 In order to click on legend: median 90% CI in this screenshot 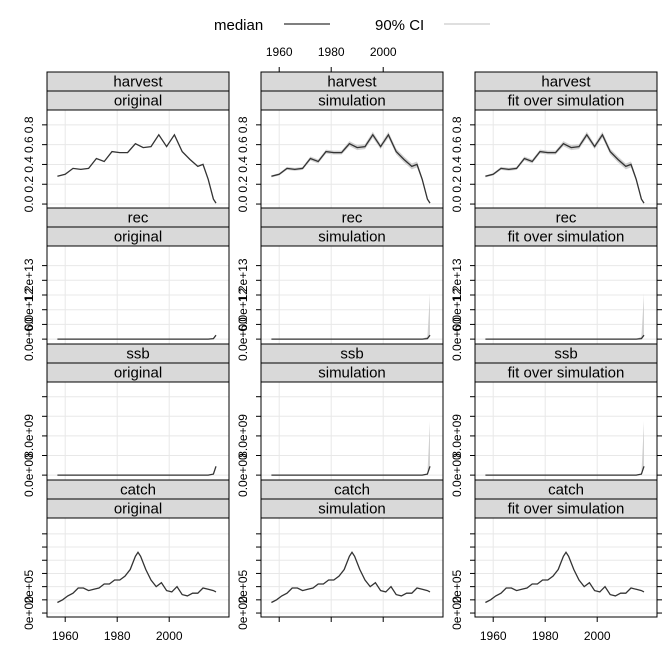, I will do `click(352, 25)`.